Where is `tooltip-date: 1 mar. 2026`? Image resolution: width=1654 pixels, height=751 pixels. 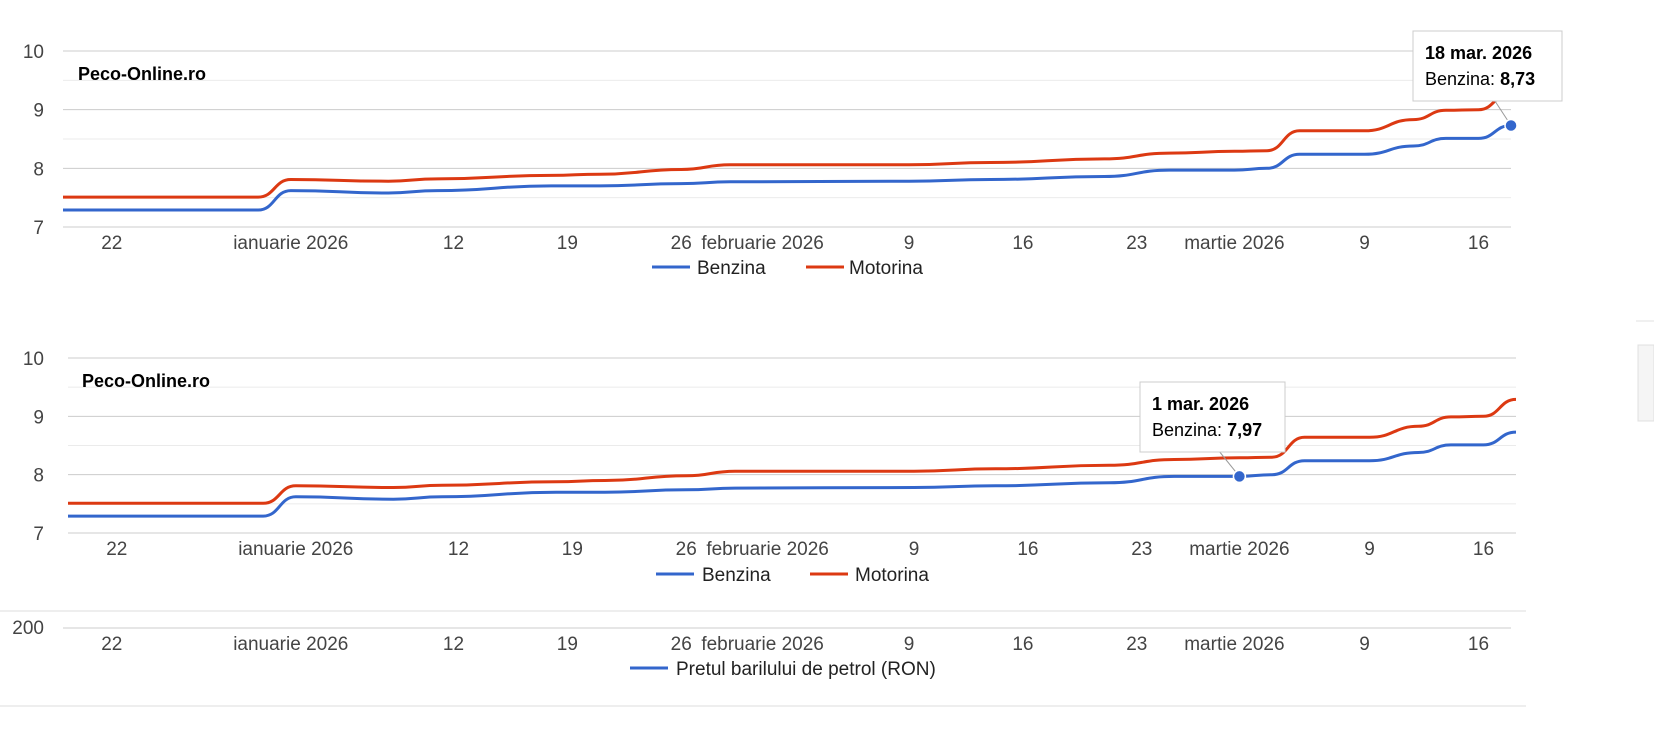
tooltip-date: 1 mar. 2026 is located at coordinates (1200, 404).